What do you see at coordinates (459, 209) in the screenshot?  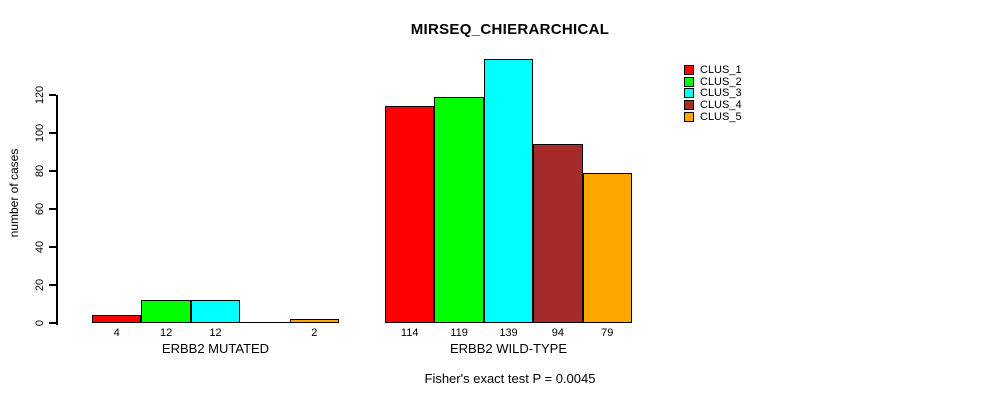 I see `bar-clus_2-wildtype` at bounding box center [459, 209].